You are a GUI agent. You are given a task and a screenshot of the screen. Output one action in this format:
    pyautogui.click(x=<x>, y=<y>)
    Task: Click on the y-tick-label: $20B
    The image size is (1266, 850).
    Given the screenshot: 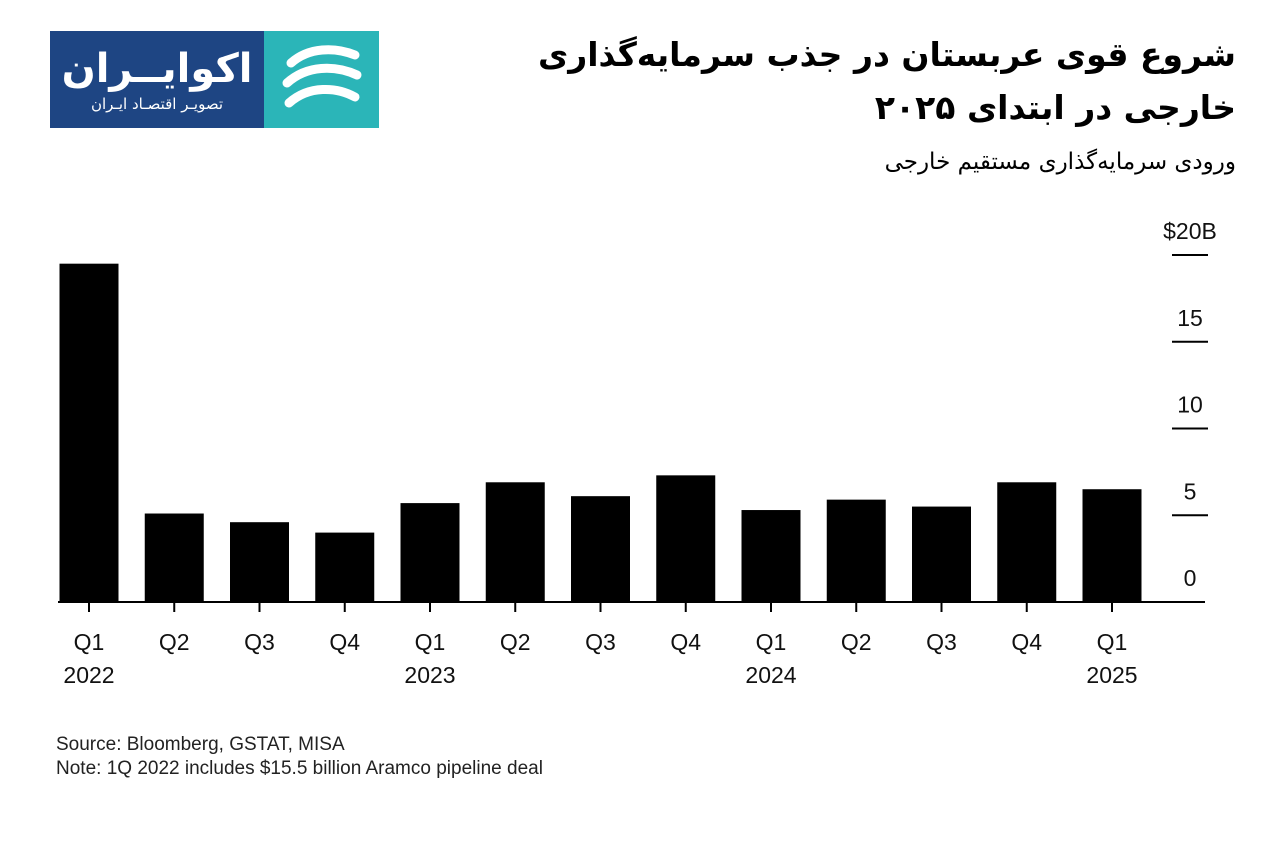 What is the action you would take?
    pyautogui.click(x=1190, y=231)
    